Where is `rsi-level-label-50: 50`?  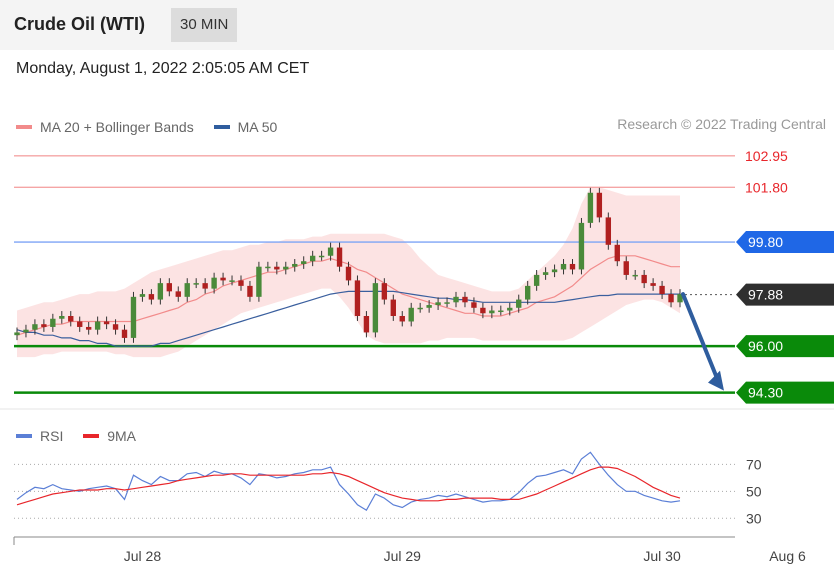 rsi-level-label-50: 50 is located at coordinates (754, 491).